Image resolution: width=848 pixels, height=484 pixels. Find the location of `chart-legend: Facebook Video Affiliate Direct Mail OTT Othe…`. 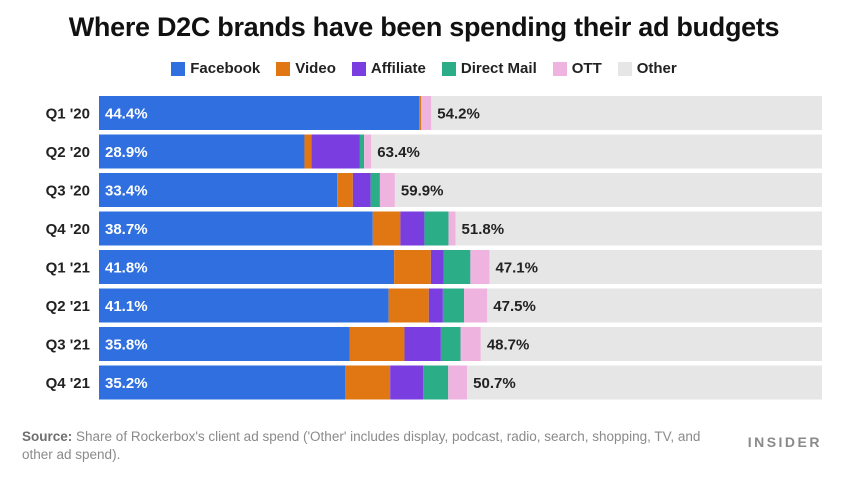

chart-legend: Facebook Video Affiliate Direct Mail OTT Othe… is located at coordinates (424, 68).